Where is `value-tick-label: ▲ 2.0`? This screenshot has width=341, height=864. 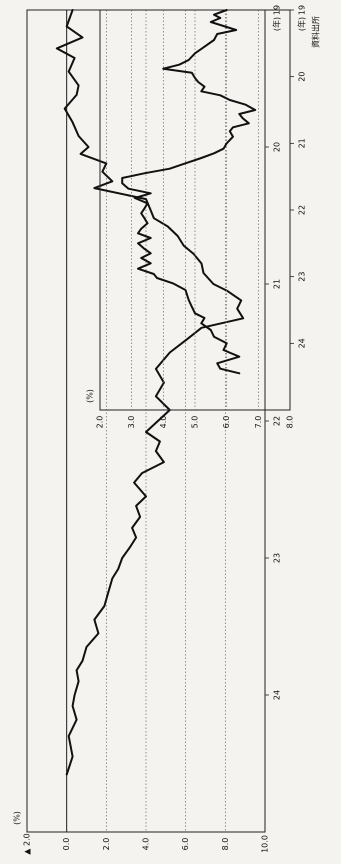
value-tick-label: ▲ 2.0 is located at coordinates (27, 843).